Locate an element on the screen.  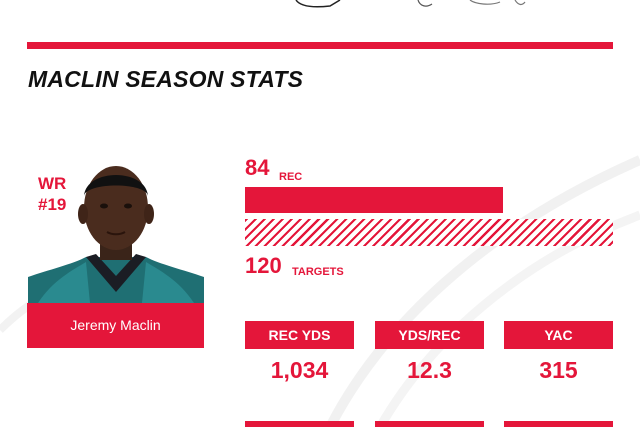
stat-value-yac: 315 is located at coordinates (558, 370).